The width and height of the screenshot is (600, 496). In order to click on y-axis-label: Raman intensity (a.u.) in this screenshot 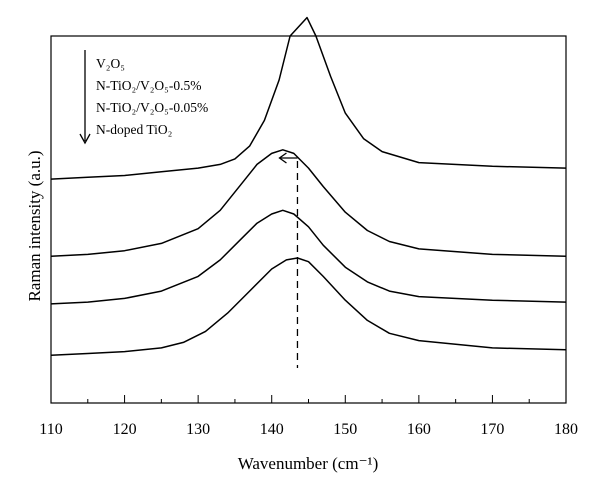, I will do `click(34, 225)`.